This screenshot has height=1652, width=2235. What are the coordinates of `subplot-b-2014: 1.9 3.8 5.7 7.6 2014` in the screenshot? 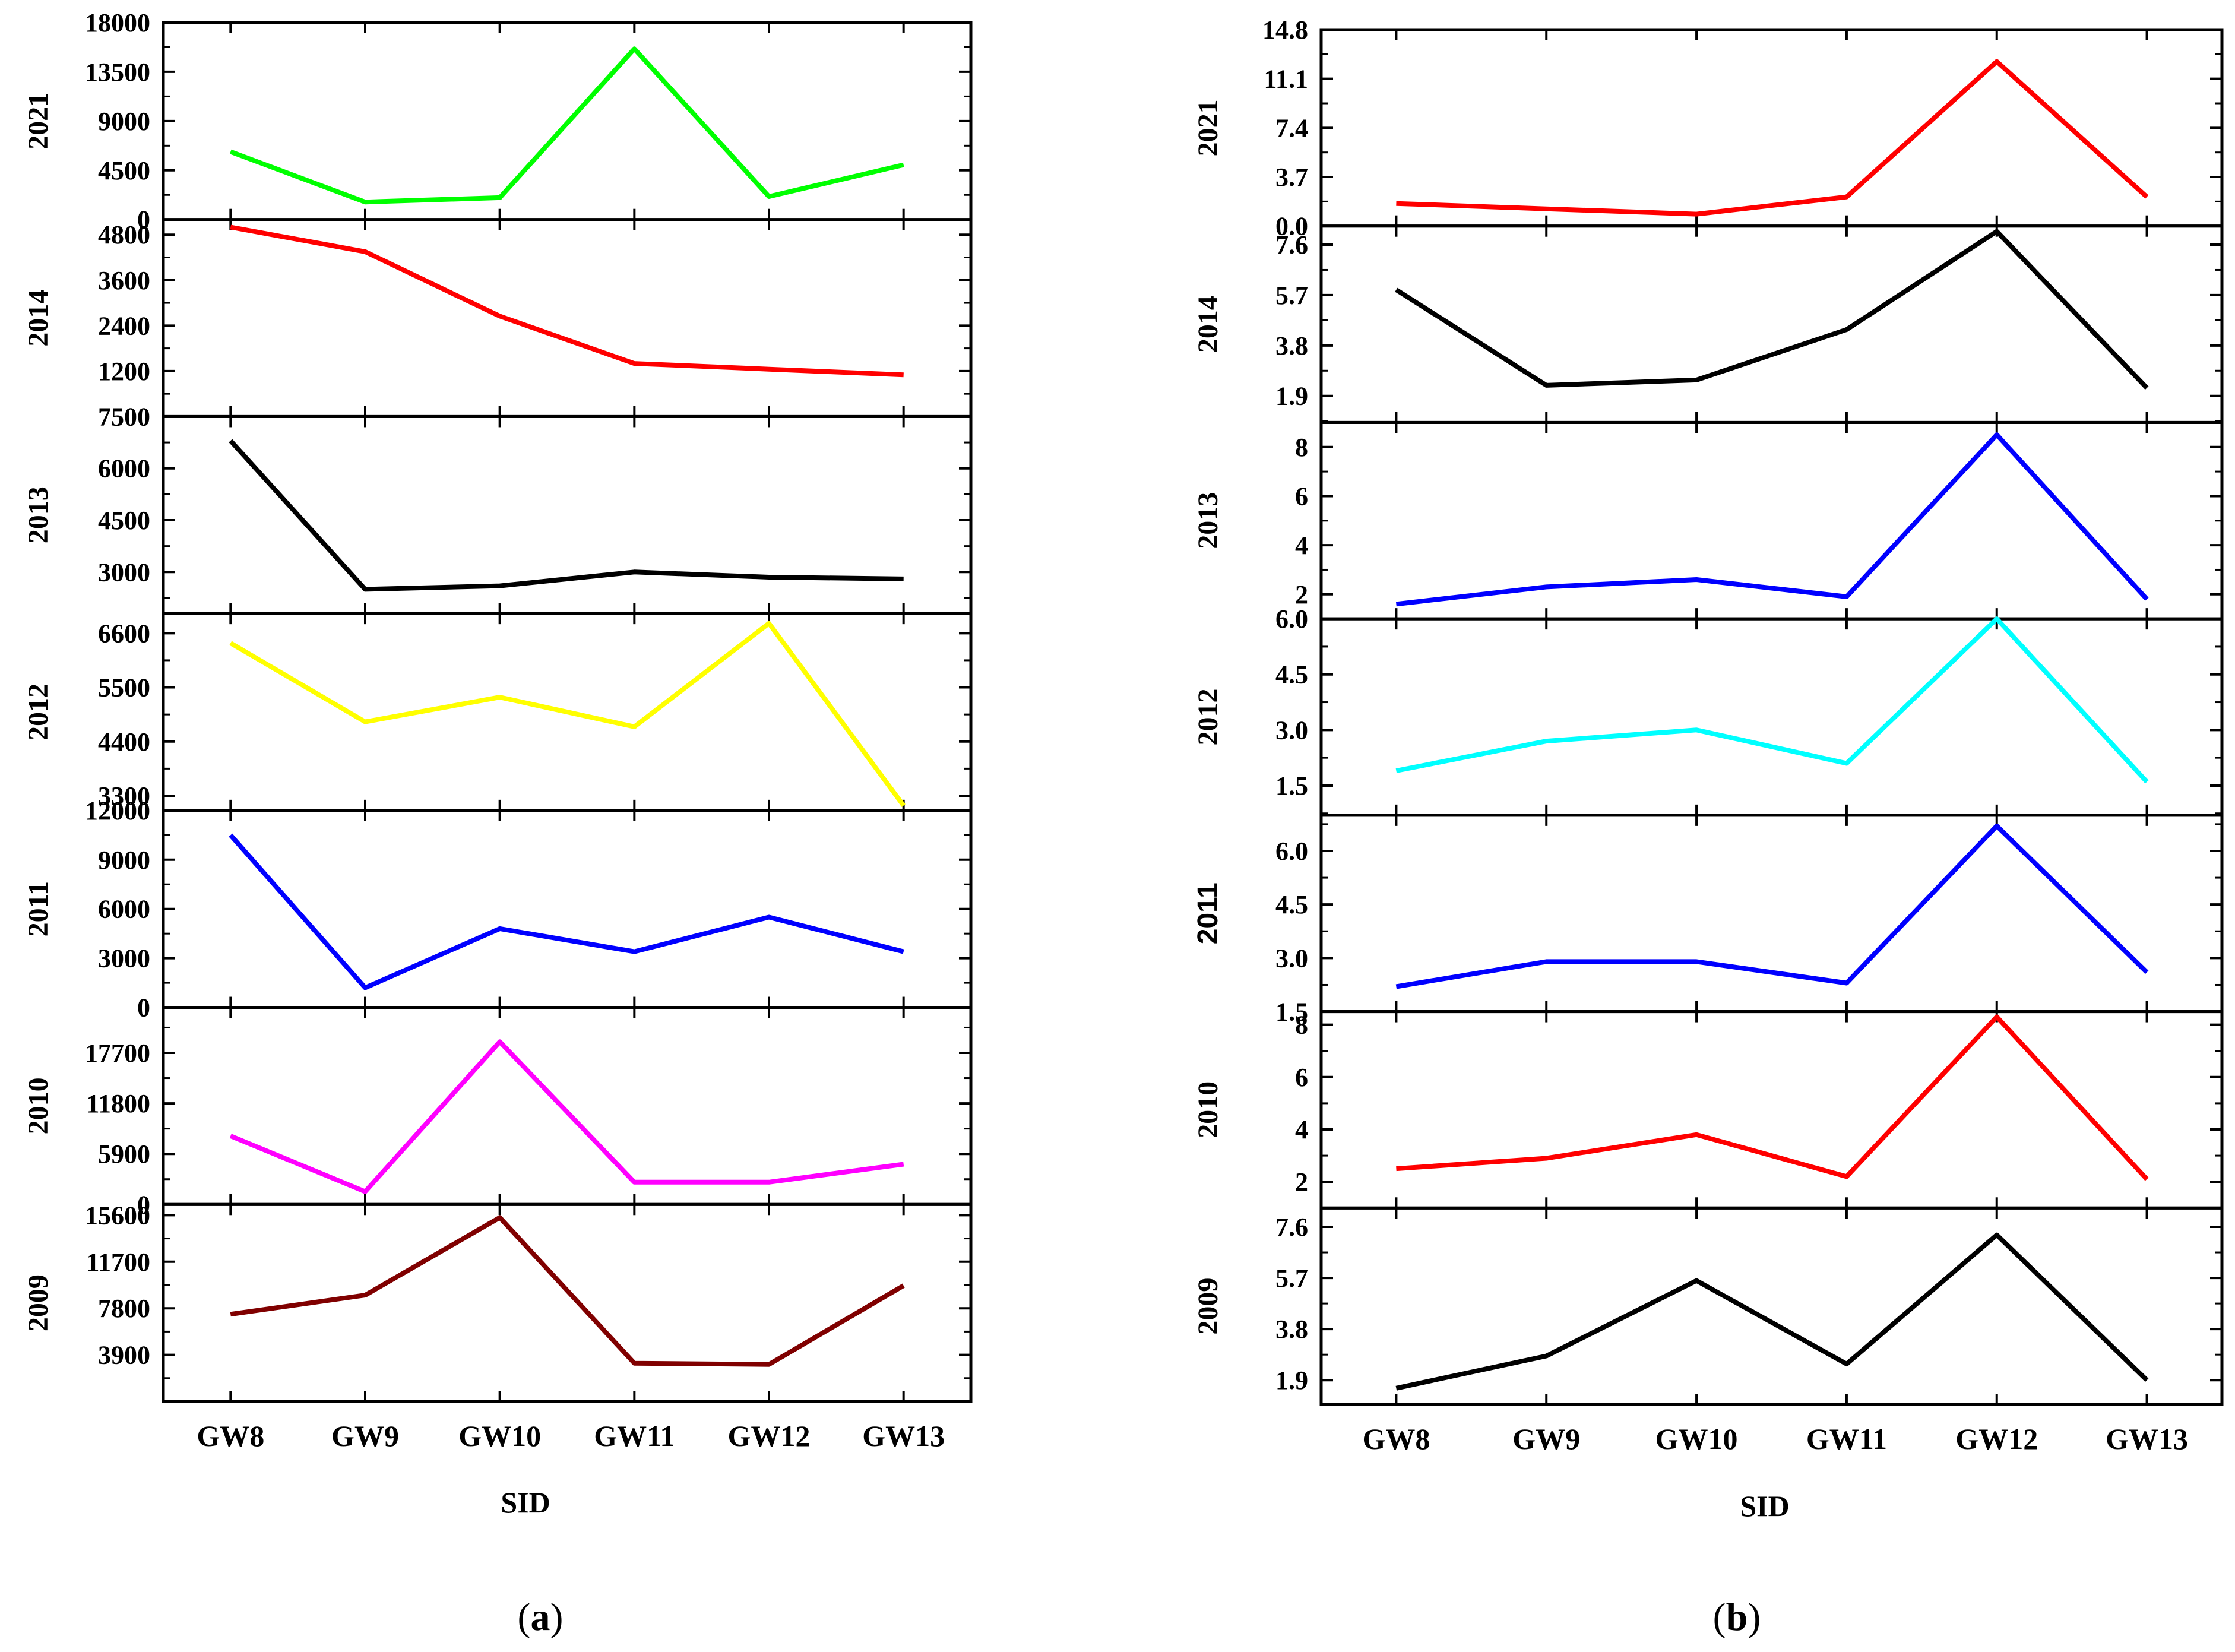 It's located at (1708, 324).